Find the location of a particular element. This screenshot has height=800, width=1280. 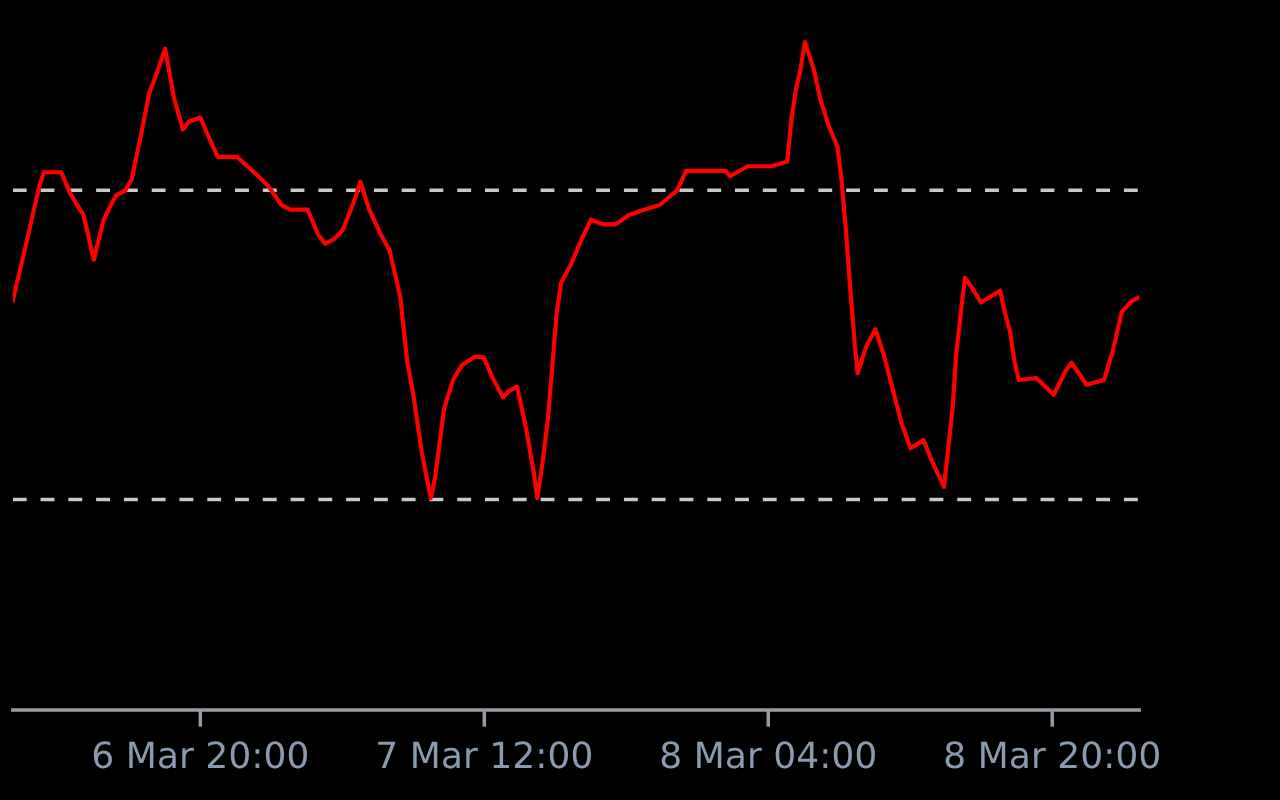

x-tick-label: 6 Mar 20:00 is located at coordinates (200, 755).